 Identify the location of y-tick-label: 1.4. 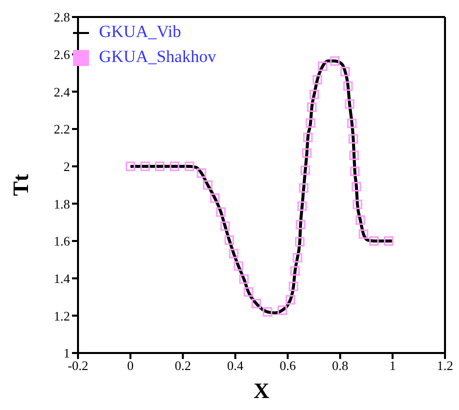
(62, 278).